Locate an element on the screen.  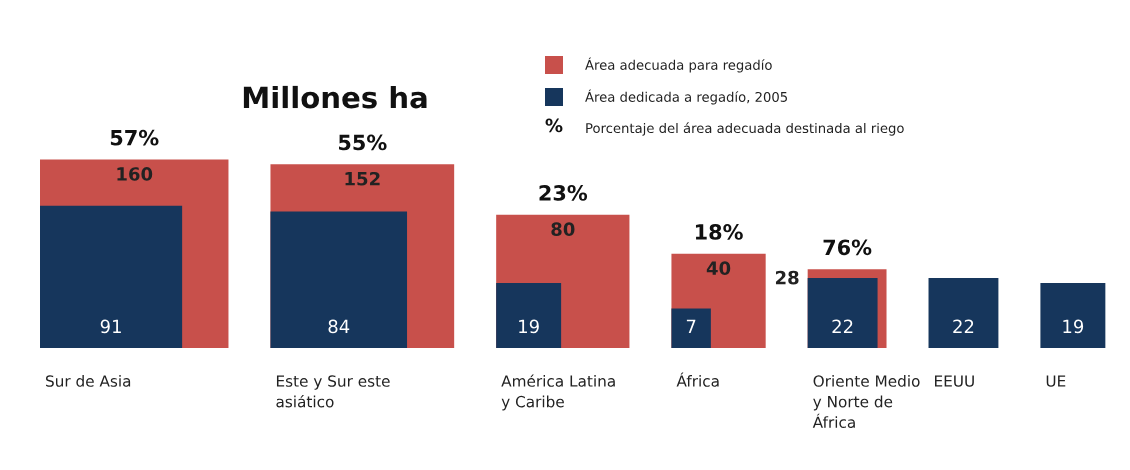
category-label: UE is located at coordinates (1056, 381).